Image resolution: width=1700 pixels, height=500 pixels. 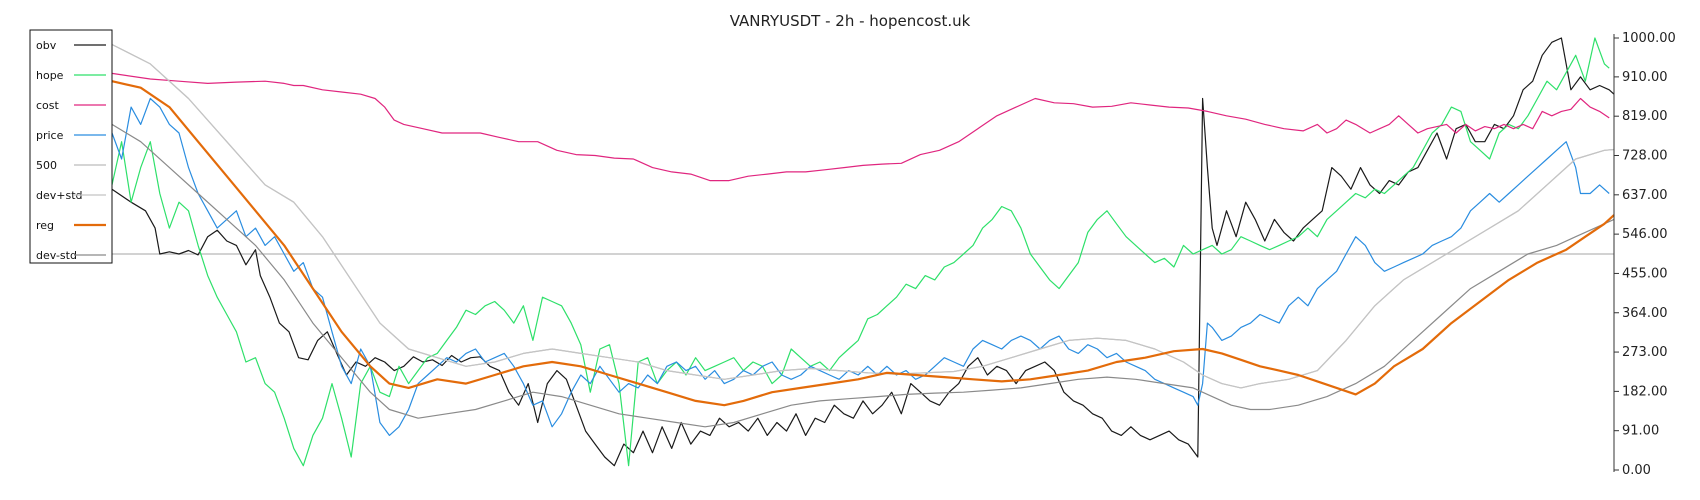 What do you see at coordinates (1645, 273) in the screenshot?
I see `y-tick-label: 455.00` at bounding box center [1645, 273].